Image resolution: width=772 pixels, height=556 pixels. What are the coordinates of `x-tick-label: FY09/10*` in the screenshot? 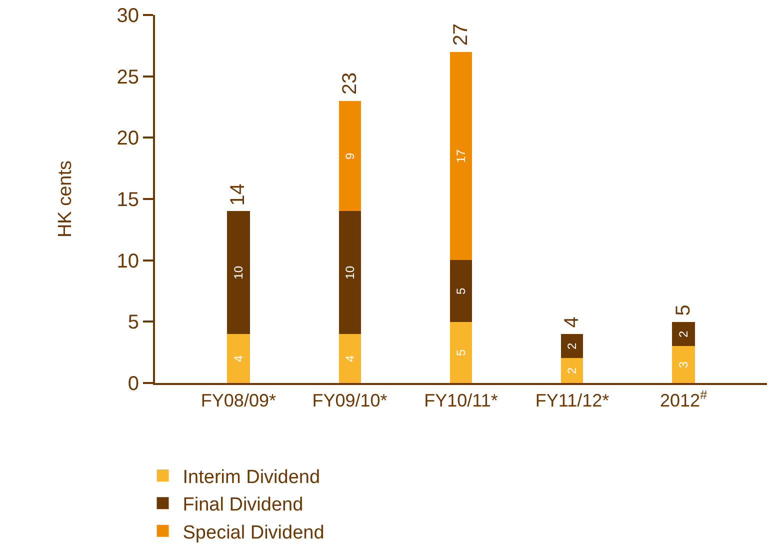 It's located at (350, 400).